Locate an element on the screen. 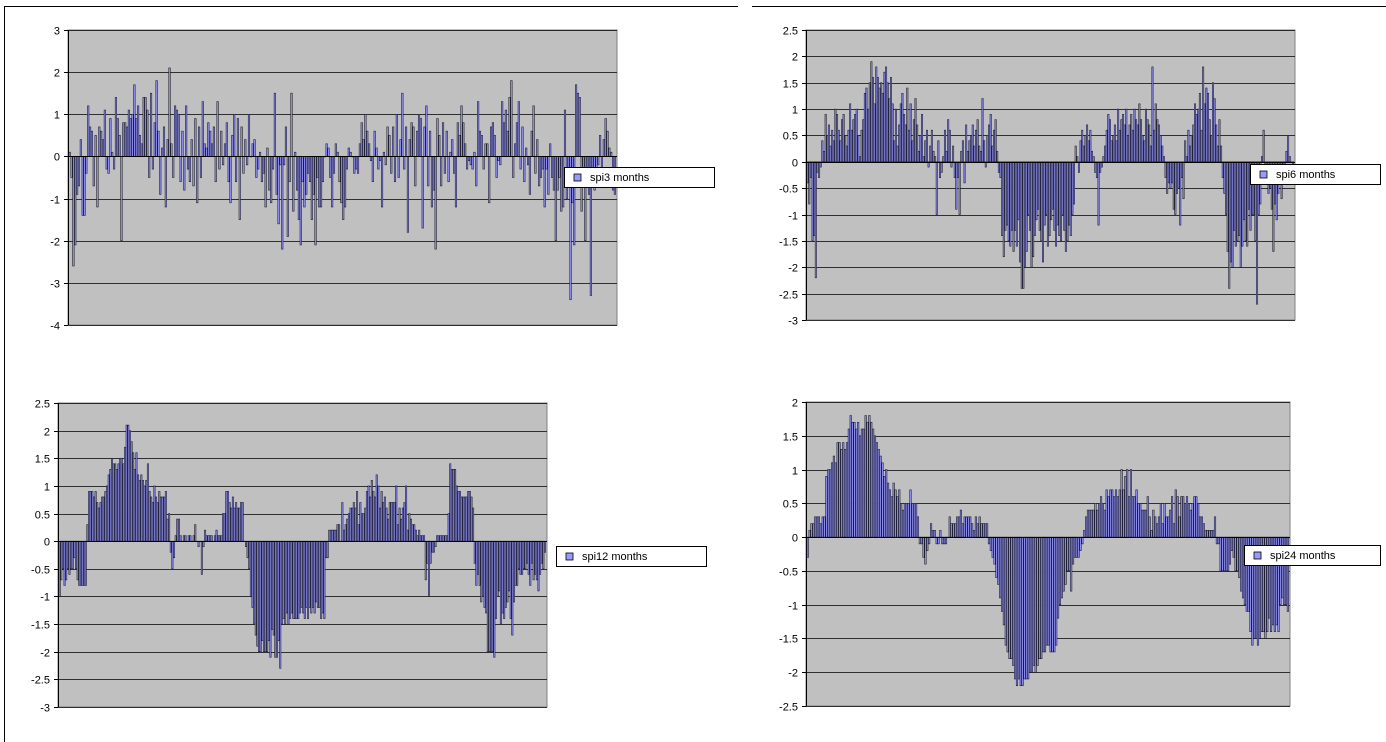 The width and height of the screenshot is (1386, 742). y-tick-label: 2 is located at coordinates (795, 58).